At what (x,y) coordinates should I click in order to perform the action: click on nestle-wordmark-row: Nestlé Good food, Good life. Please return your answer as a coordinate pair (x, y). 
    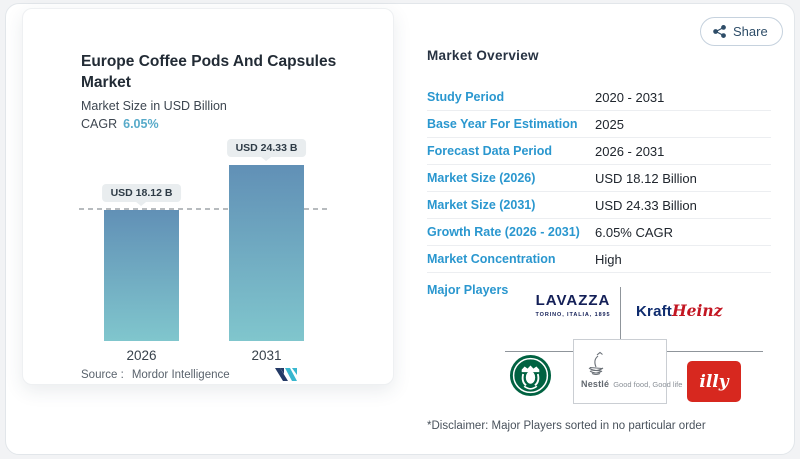
    Looking at the image, I should click on (631, 384).